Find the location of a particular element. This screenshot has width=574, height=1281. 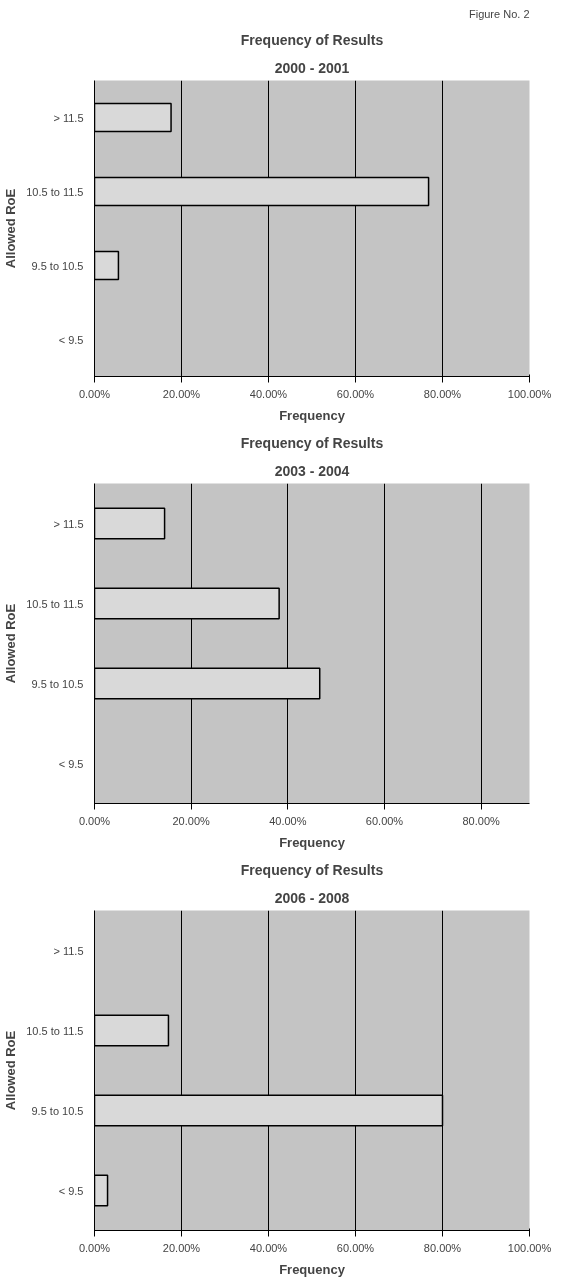

text: Figure No. 2 is located at coordinates (499, 13).